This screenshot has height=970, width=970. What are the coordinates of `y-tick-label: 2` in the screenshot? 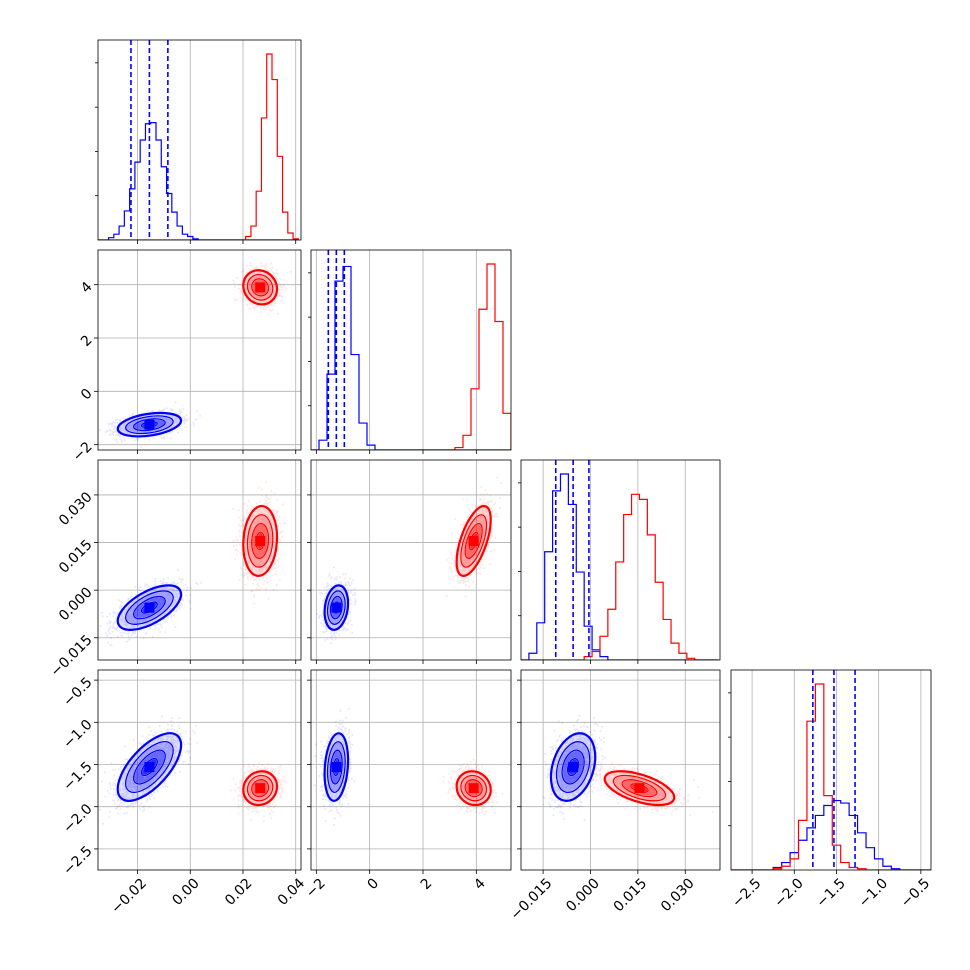 It's located at (87, 341).